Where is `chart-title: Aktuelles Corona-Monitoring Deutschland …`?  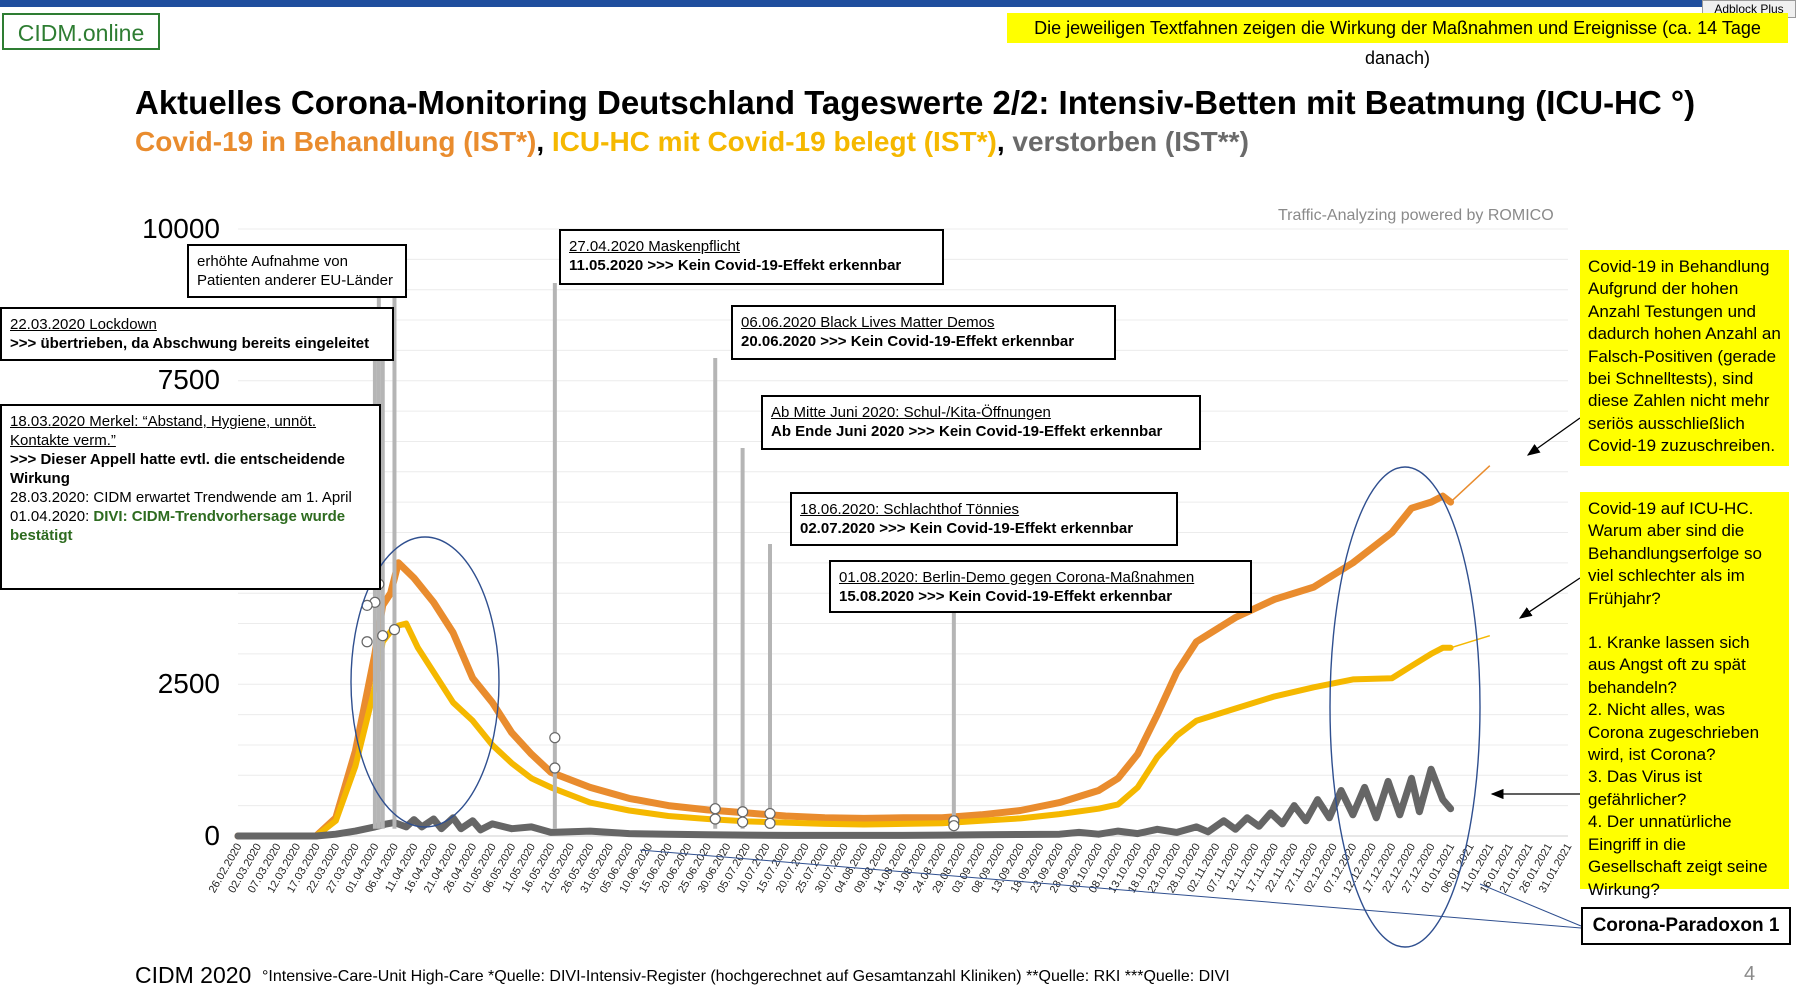
chart-title: Aktuelles Corona-Monitoring Deutschland … is located at coordinates (915, 102).